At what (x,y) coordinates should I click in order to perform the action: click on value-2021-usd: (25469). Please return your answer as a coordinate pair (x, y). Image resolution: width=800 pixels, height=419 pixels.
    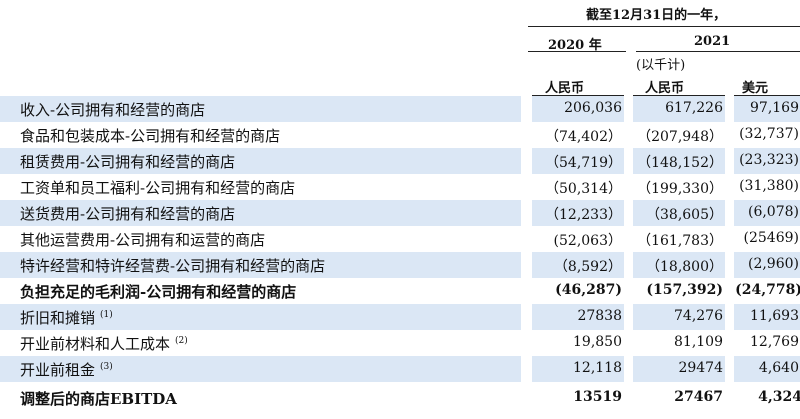
    Looking at the image, I should click on (771, 238).